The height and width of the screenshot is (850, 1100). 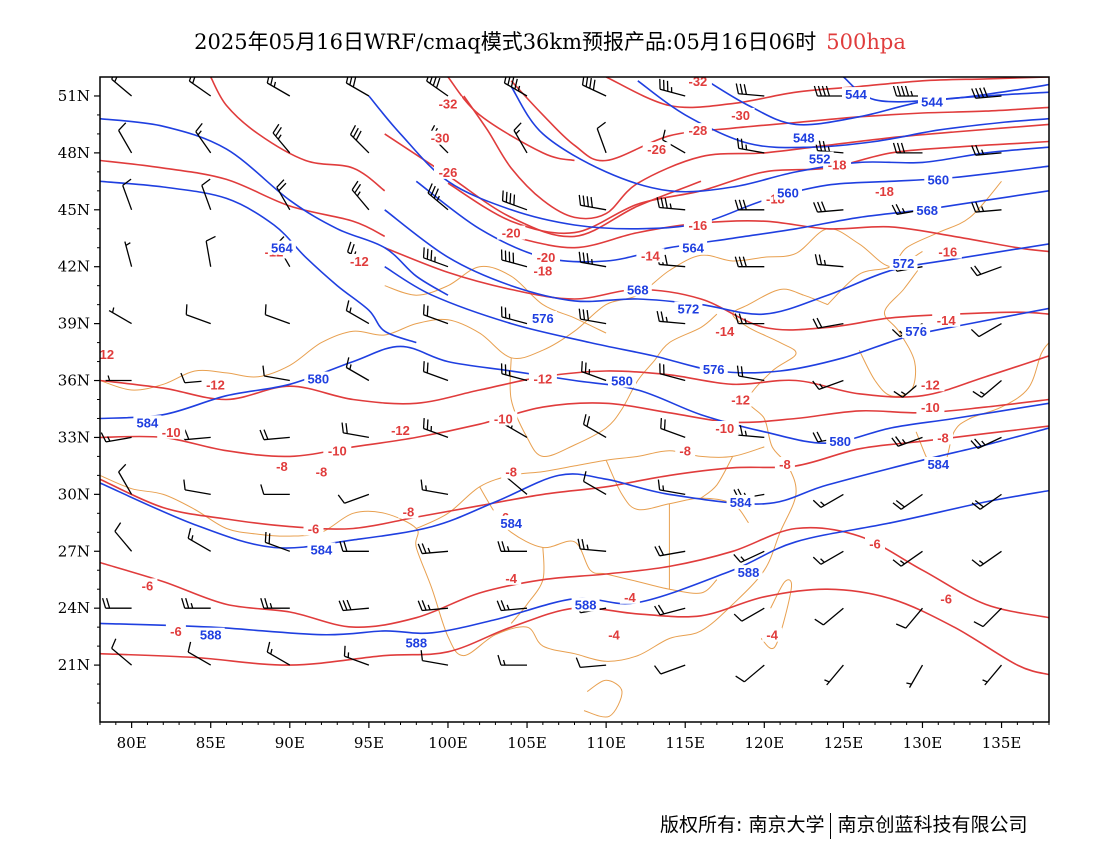 I want to click on lat-tick-label: 24N, so click(x=74, y=608).